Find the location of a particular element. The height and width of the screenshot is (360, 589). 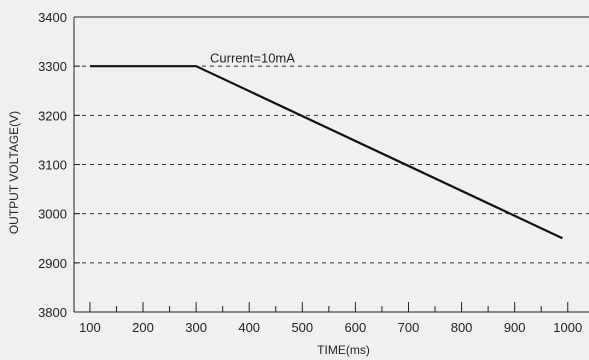

x-tick-label: 400 is located at coordinates (249, 327).